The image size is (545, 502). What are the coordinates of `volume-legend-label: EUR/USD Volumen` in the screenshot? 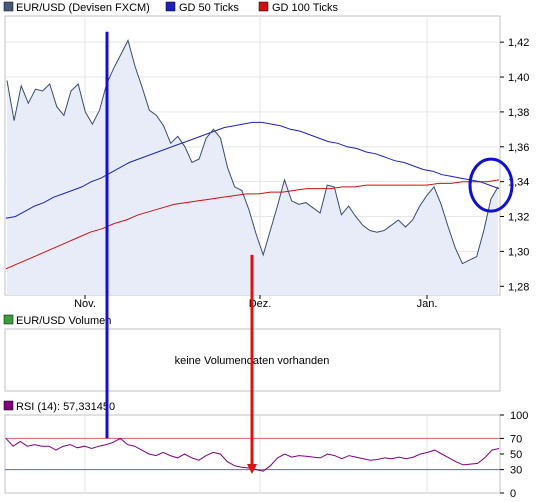 It's located at (63, 321).